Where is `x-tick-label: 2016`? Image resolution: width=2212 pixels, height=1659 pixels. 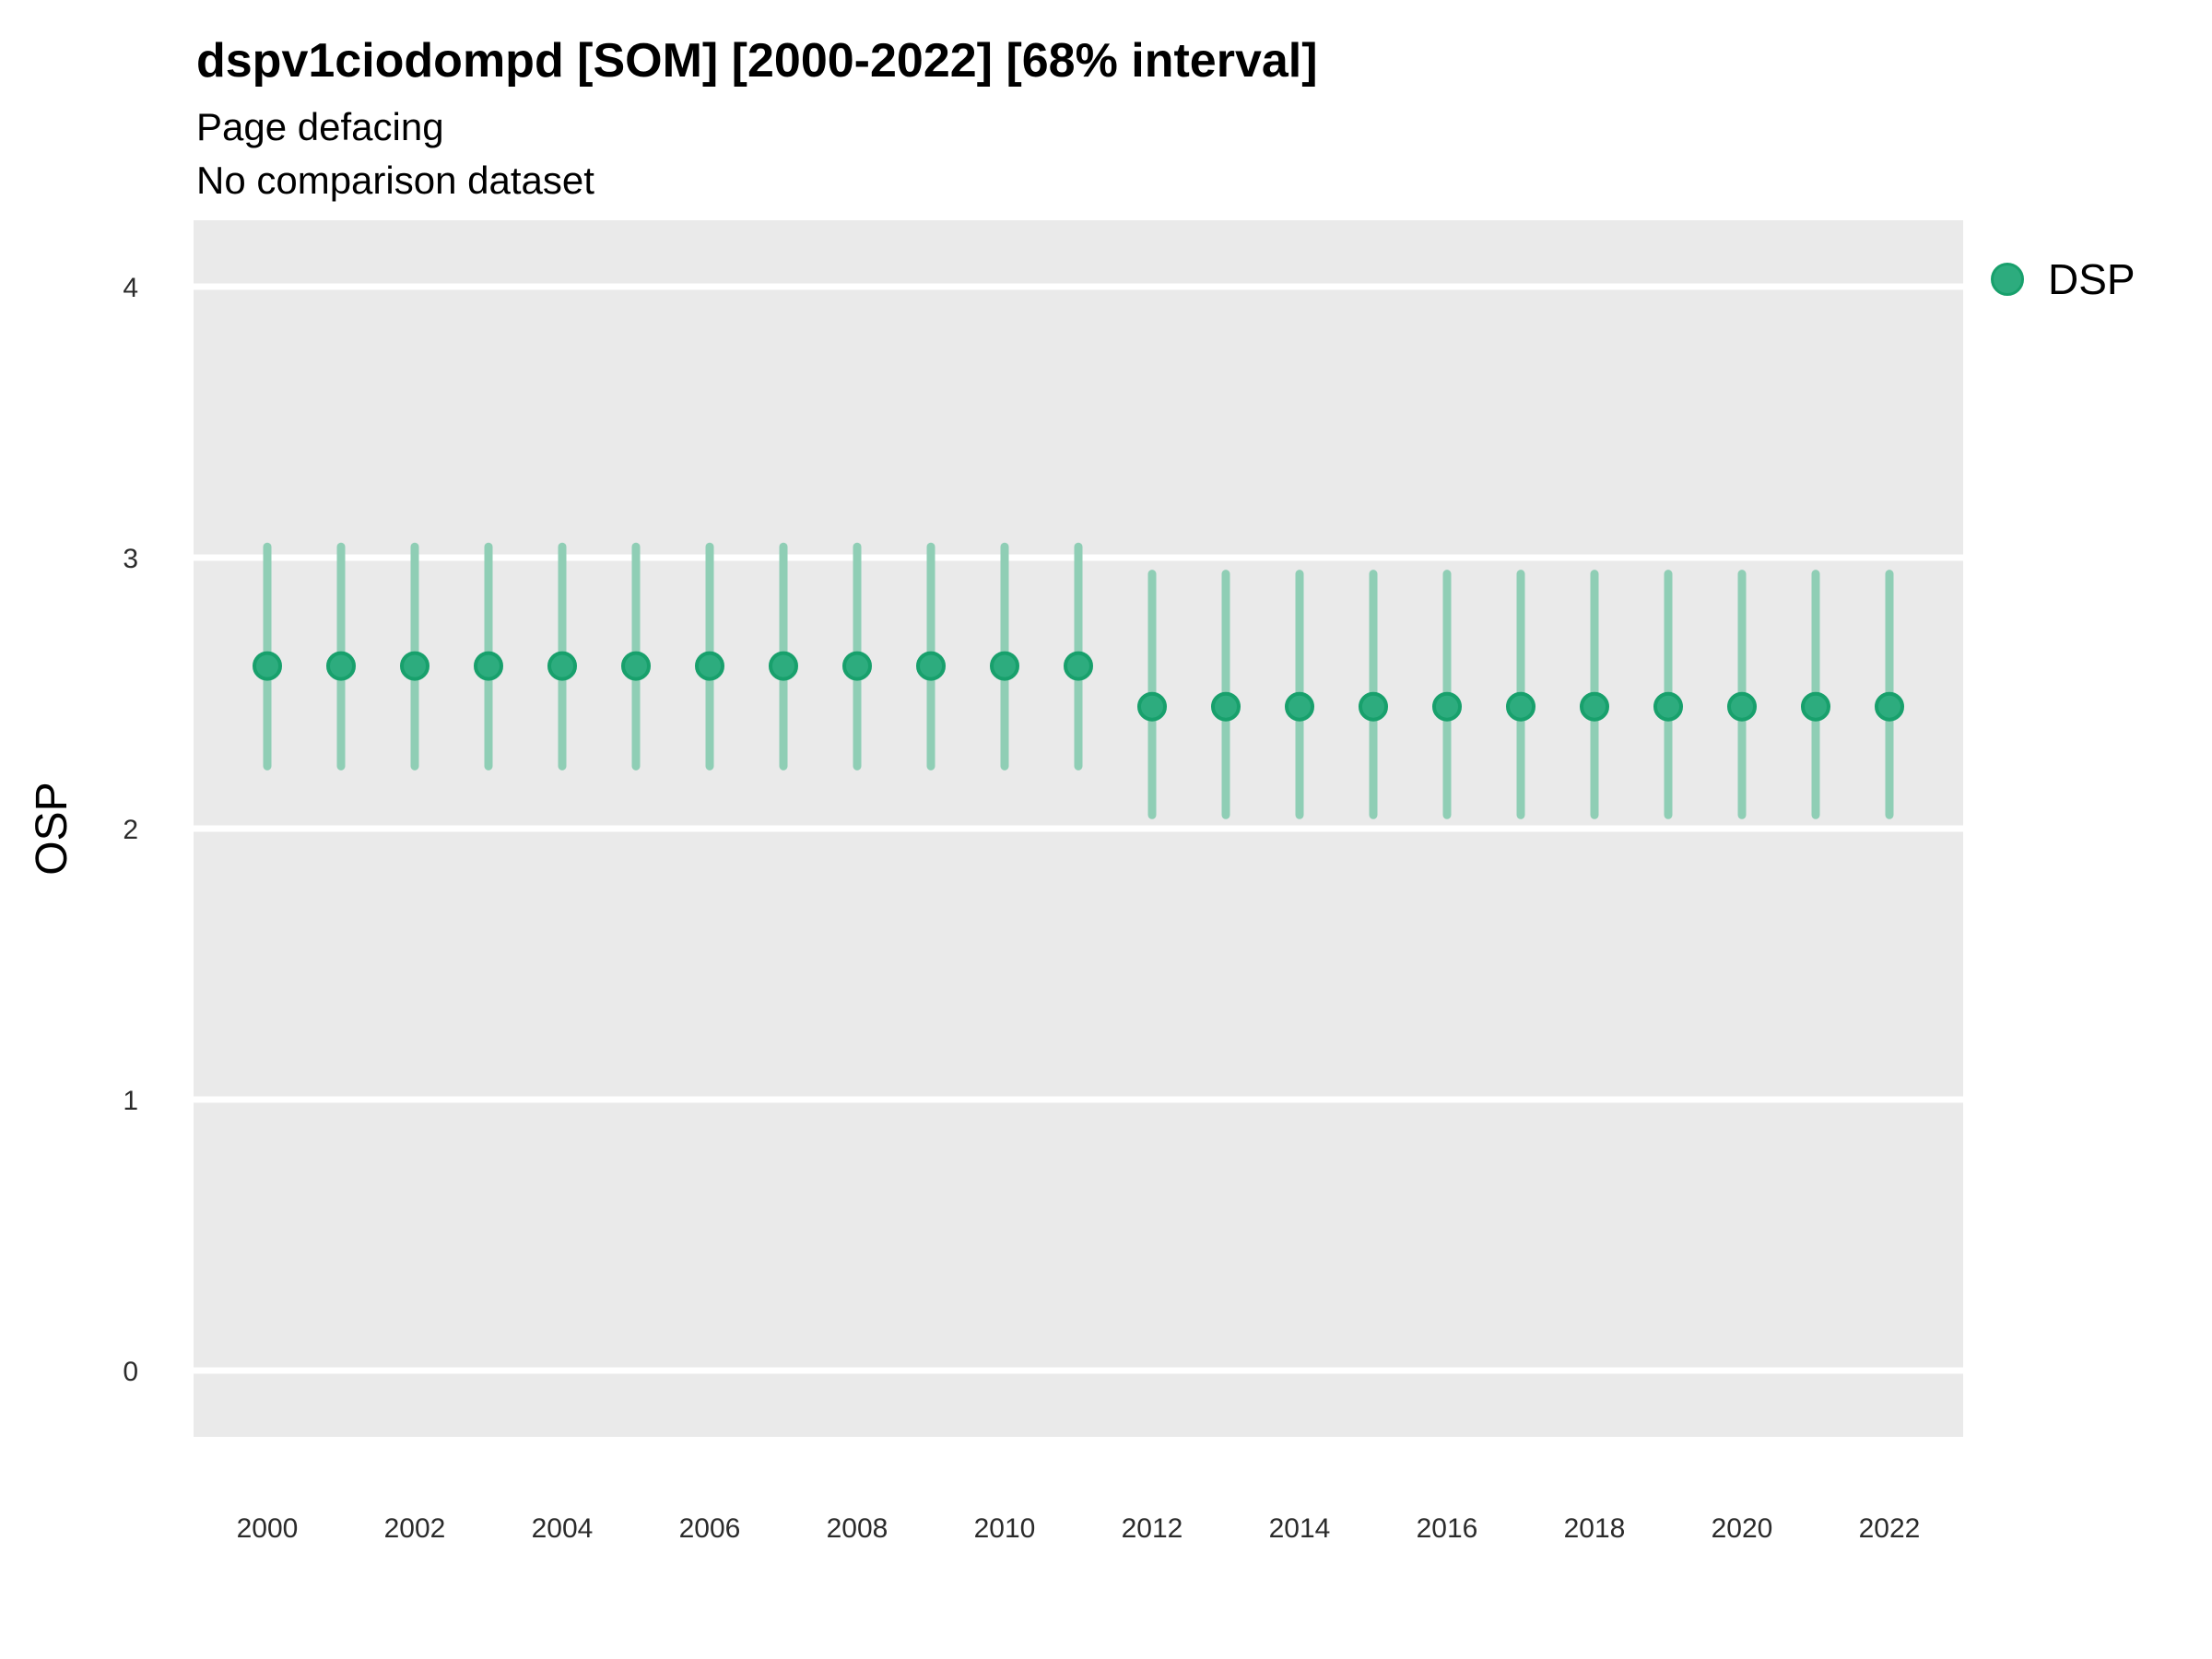 x-tick-label: 2016 is located at coordinates (1447, 1528).